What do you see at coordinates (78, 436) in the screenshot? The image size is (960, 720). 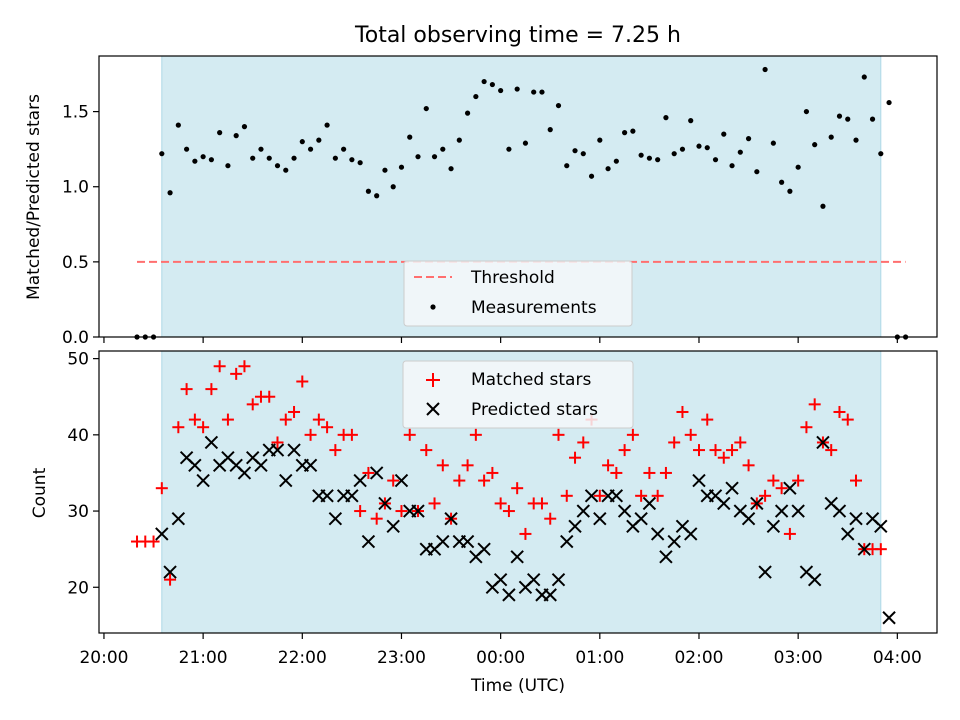 I see `y-tick-label: 40` at bounding box center [78, 436].